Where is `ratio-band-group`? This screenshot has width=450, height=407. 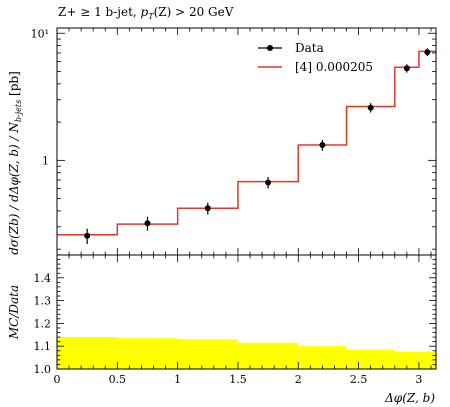
ratio-band-group is located at coordinates (246, 353).